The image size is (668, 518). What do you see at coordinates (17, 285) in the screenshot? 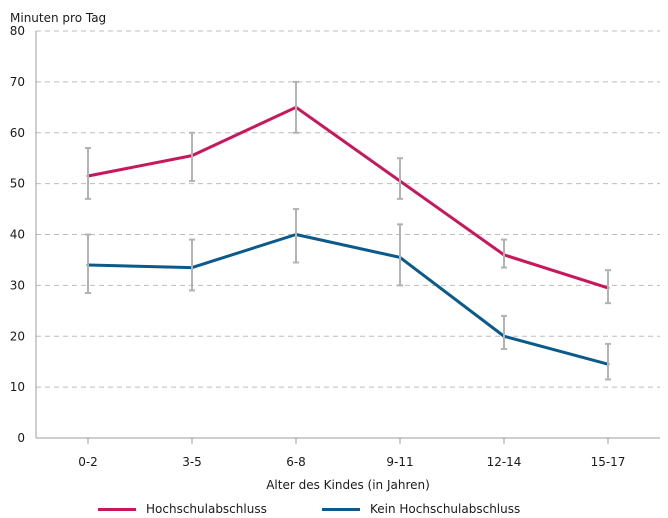
I see `y-tick-label: 30` at bounding box center [17, 285].